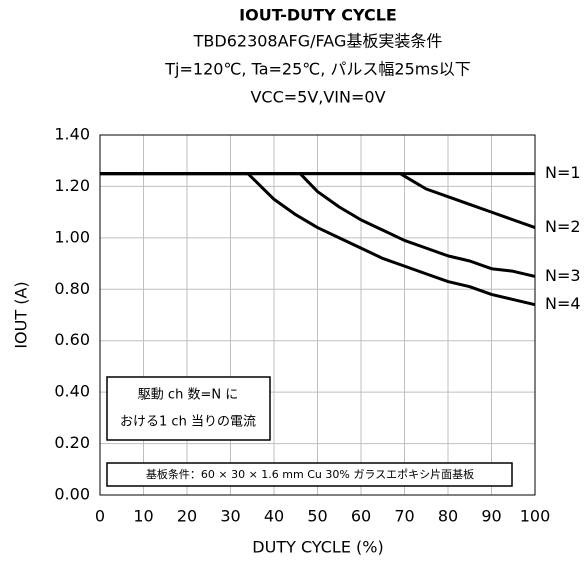 This screenshot has width=585, height=565. Describe the element at coordinates (143, 516) in the screenshot. I see `x-tick-label: 10` at that location.